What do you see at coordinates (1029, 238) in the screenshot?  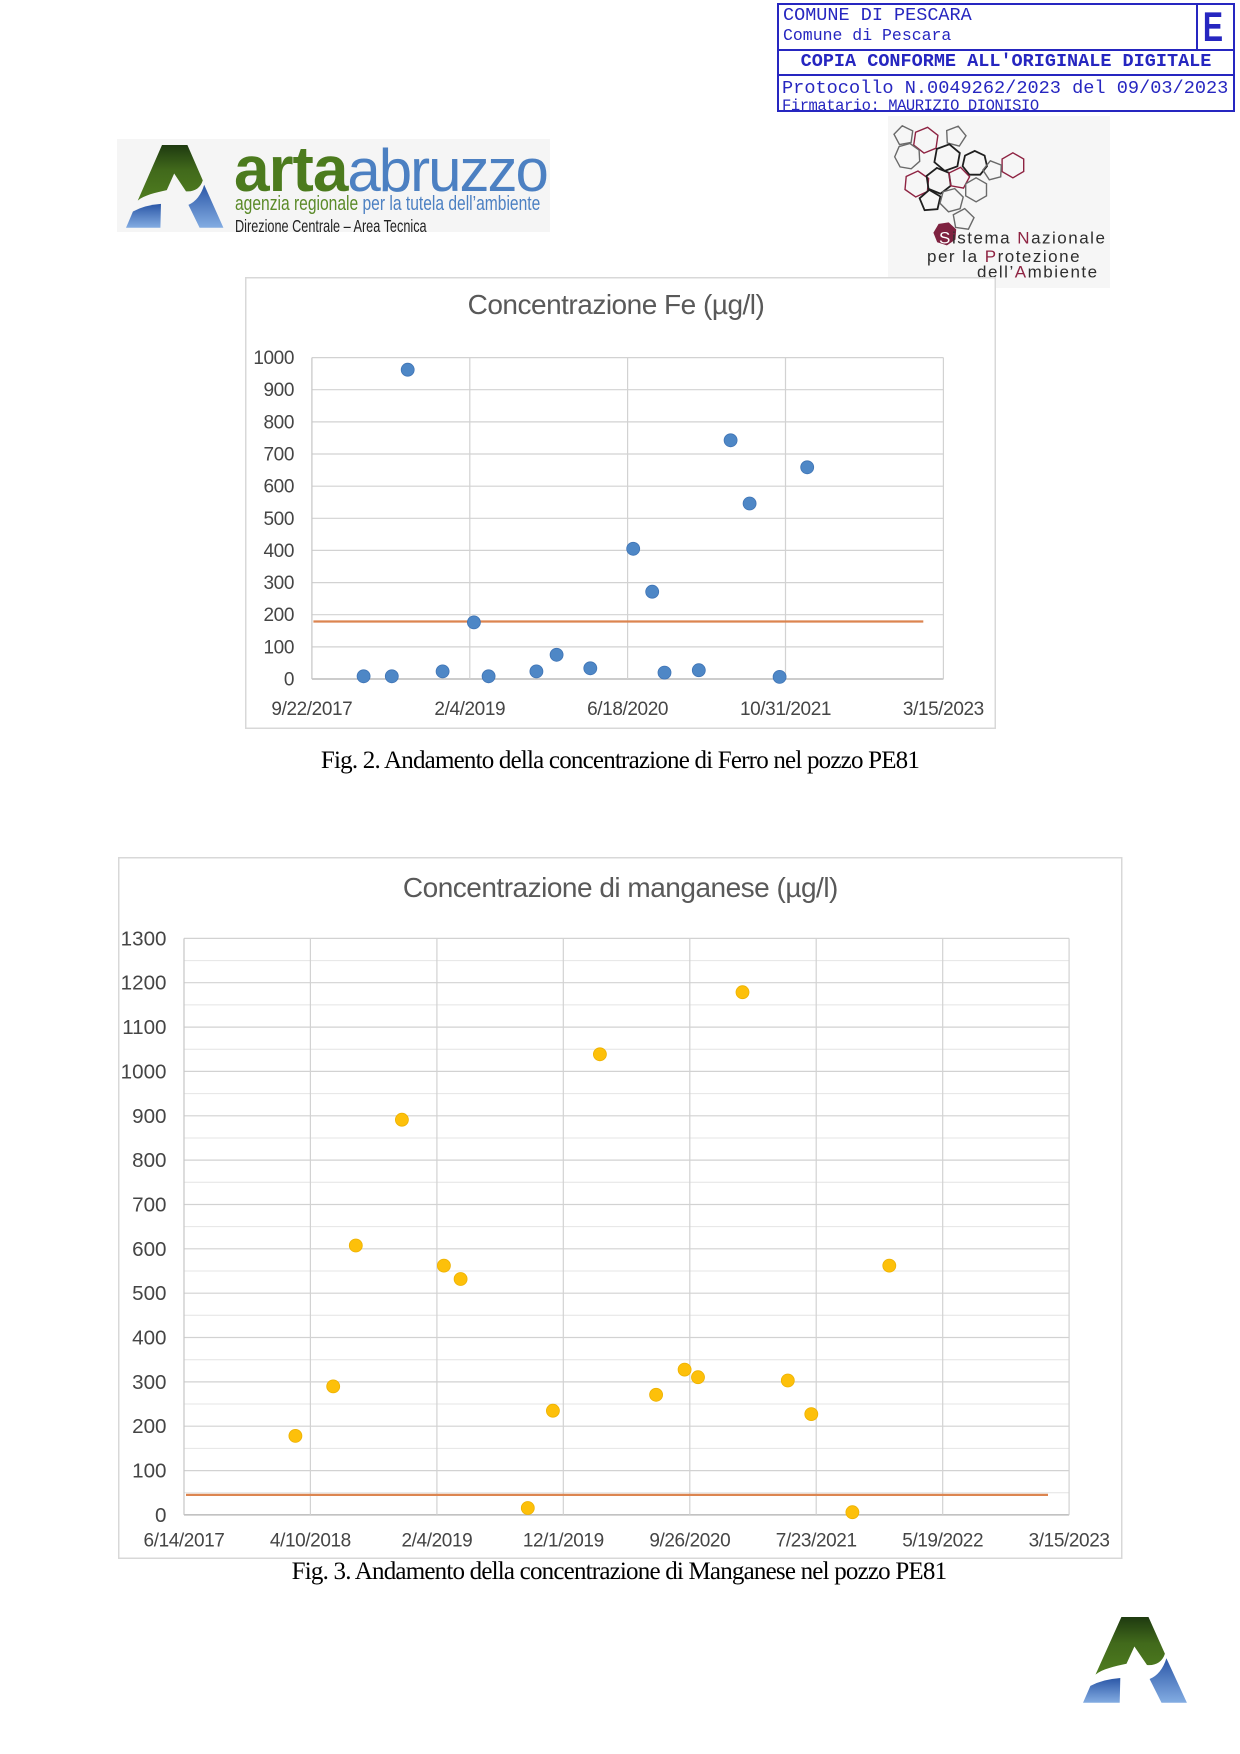 I see `svg-text: istema Nazionale` at bounding box center [1029, 238].